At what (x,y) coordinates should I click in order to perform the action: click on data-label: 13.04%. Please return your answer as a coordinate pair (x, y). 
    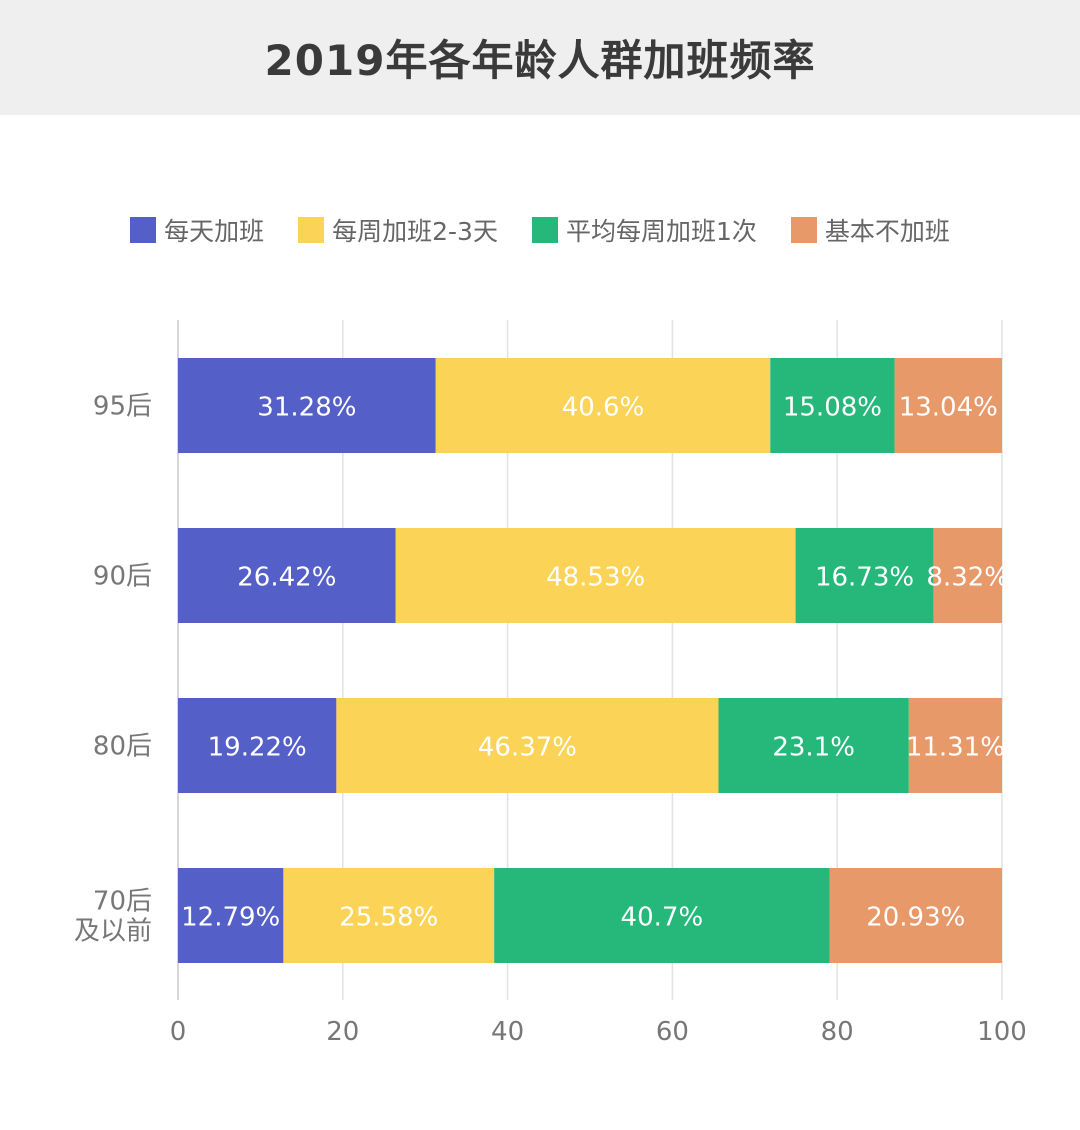
    Looking at the image, I should click on (948, 408).